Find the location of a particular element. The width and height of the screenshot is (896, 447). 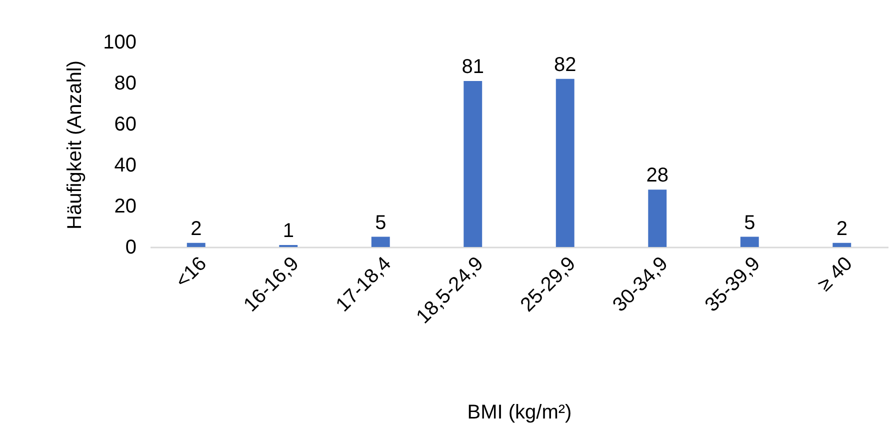

y-axis-title: Häufigkeit (Anzahl) is located at coordinates (75, 145).